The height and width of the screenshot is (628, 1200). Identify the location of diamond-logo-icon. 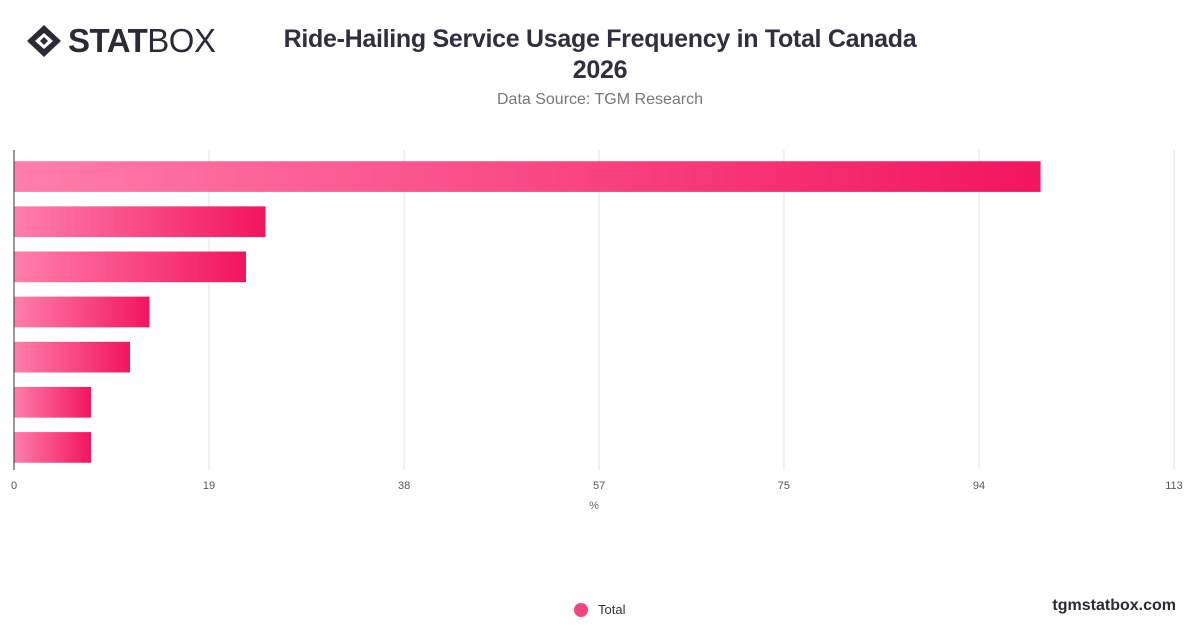
(44, 41).